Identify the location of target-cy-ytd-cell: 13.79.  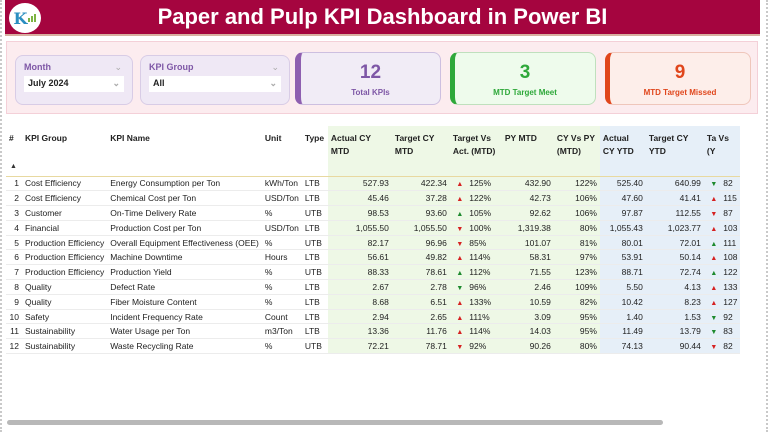
(674, 331).